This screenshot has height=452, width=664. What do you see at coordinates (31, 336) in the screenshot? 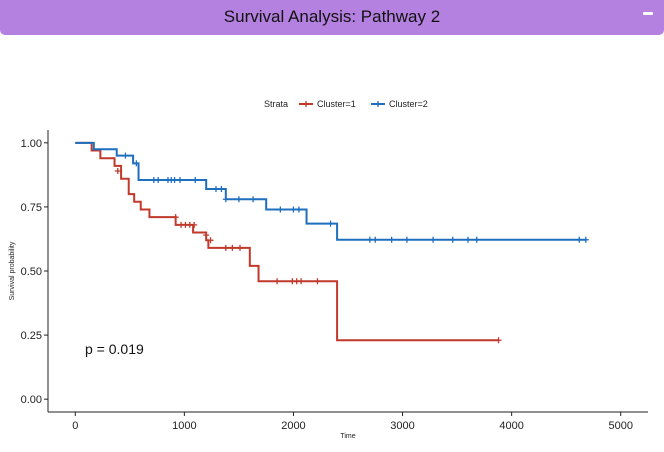
I see `y-tick-label: 0.25` at bounding box center [31, 336].